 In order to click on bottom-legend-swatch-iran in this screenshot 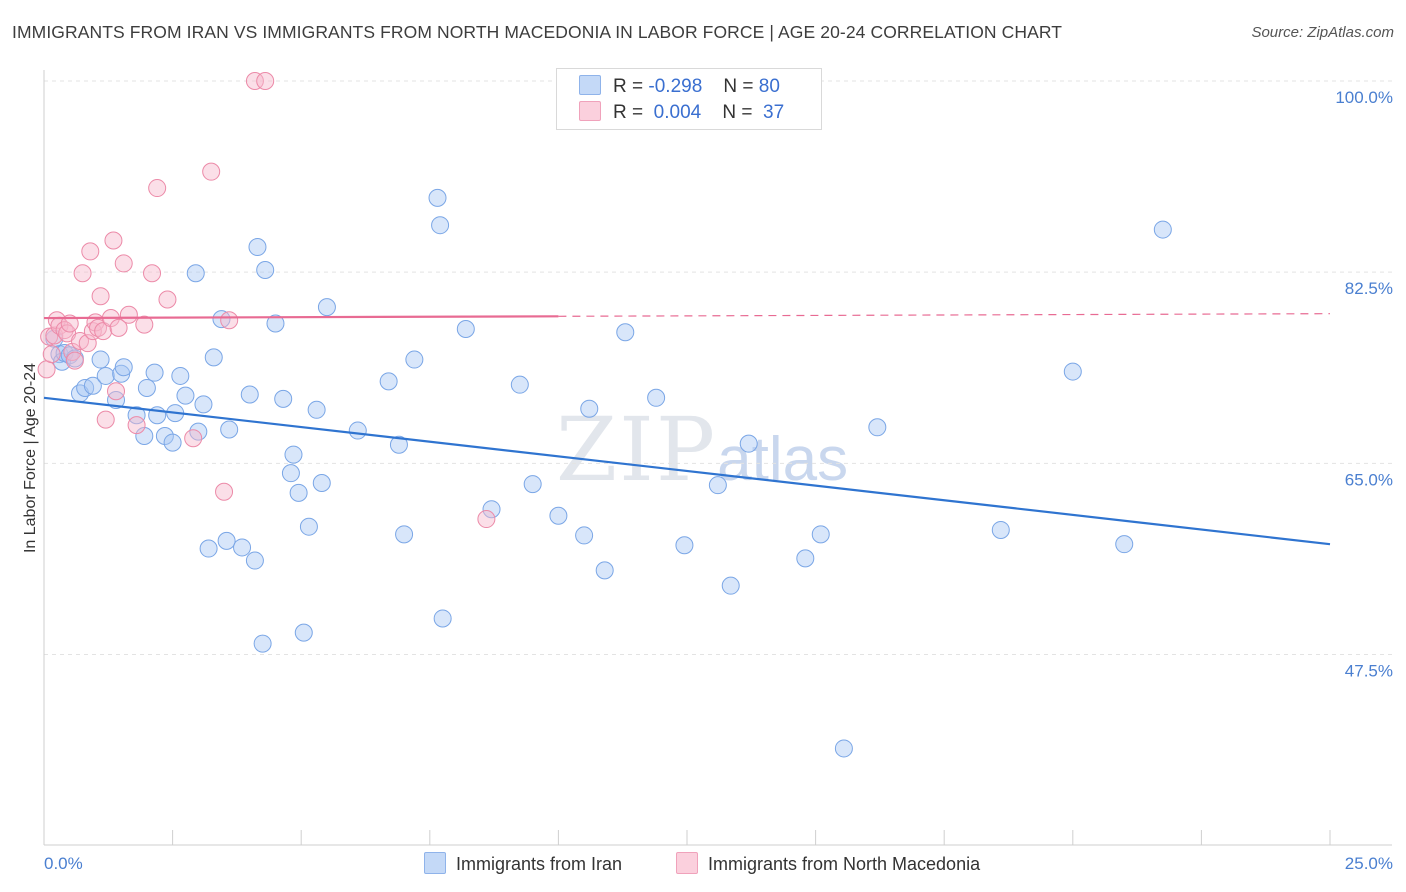, I will do `click(435, 863)`.